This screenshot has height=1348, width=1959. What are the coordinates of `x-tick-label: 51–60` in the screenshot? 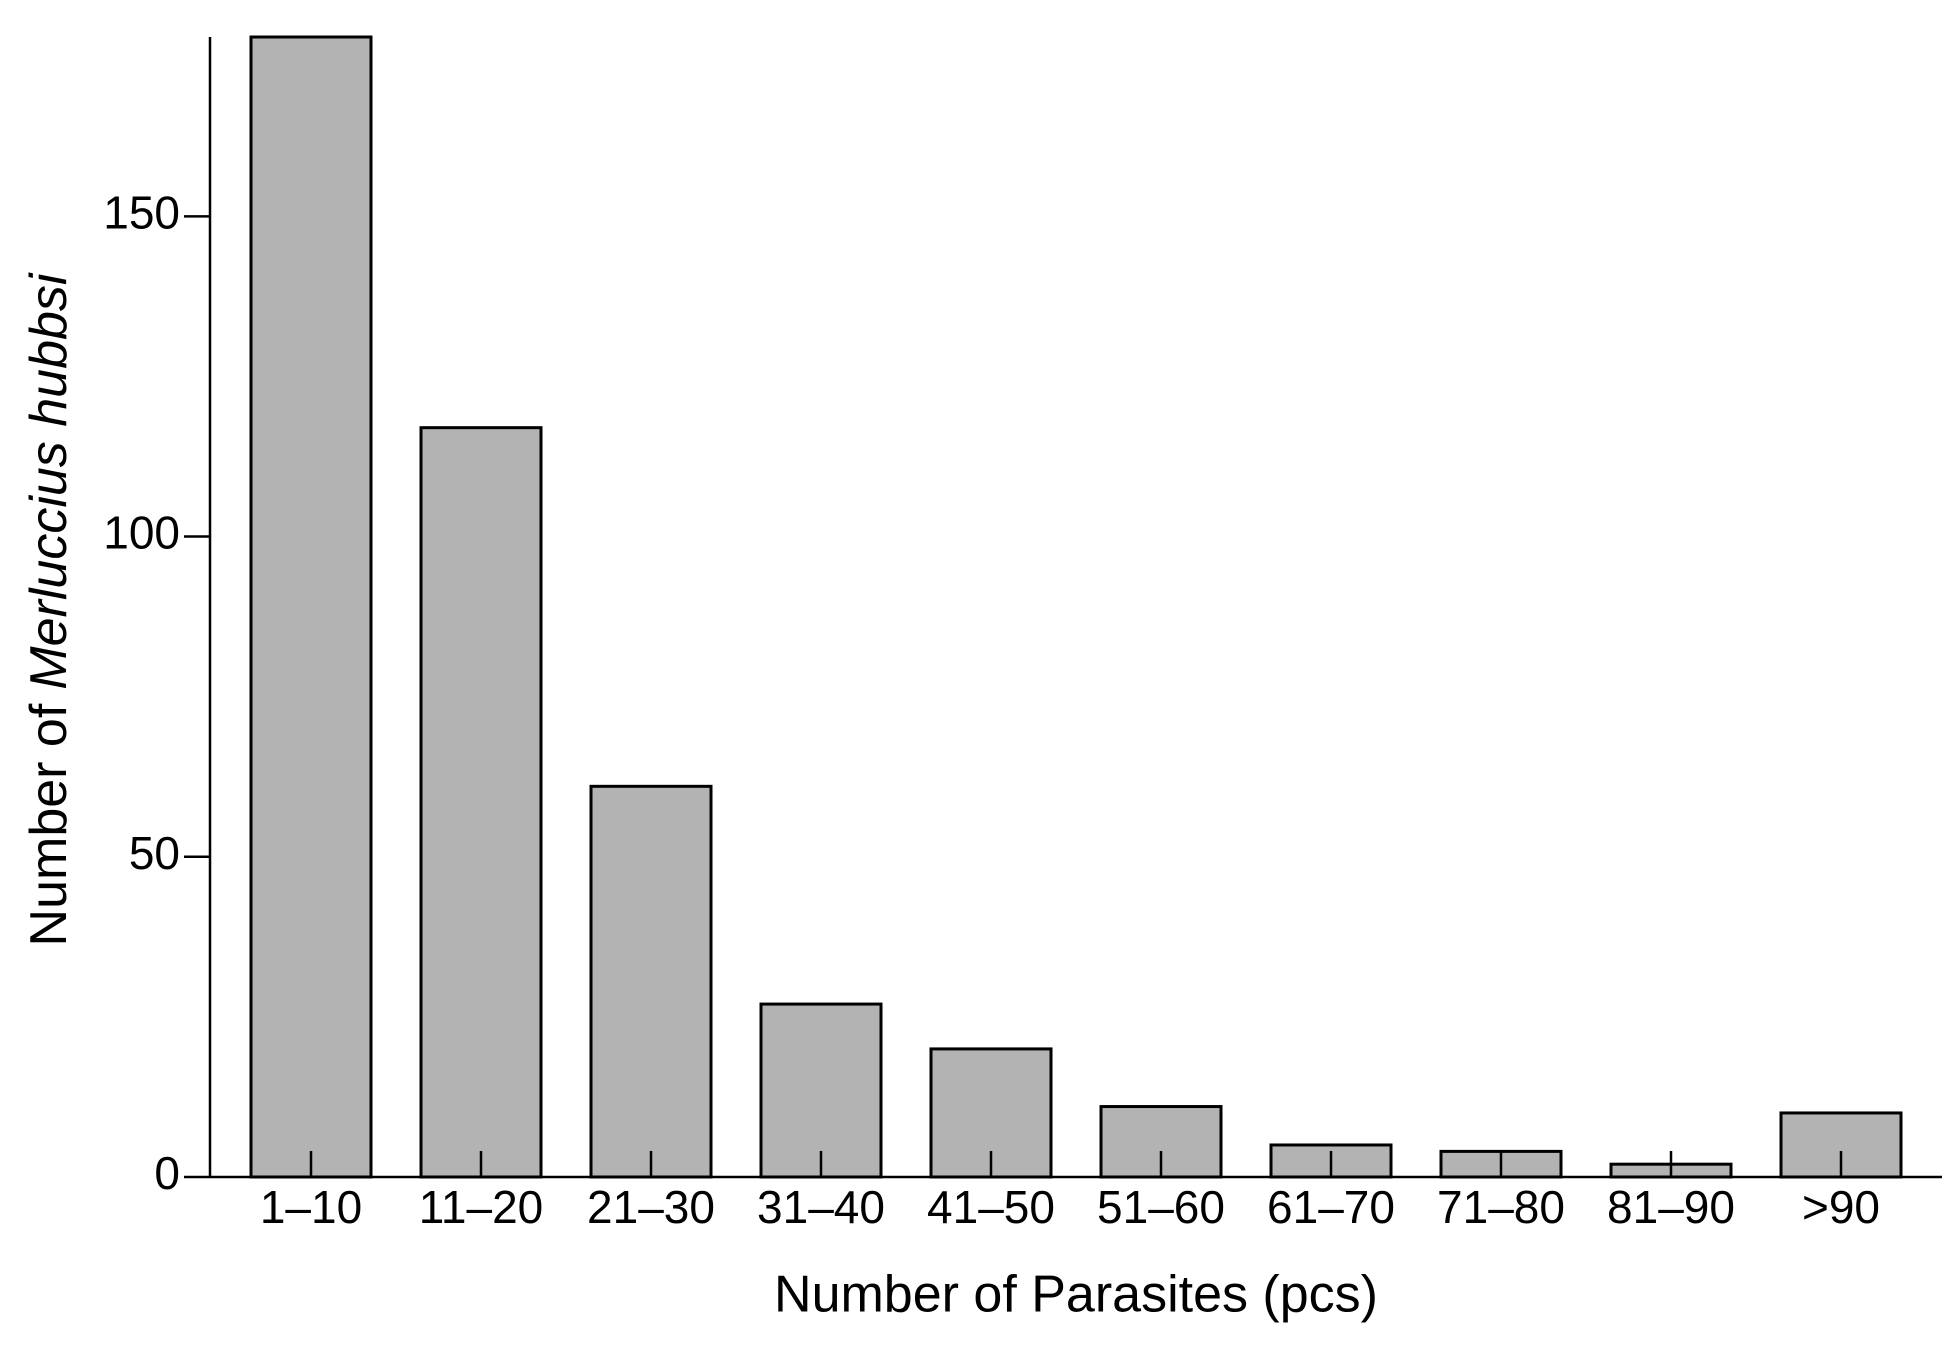 It's located at (1161, 1207).